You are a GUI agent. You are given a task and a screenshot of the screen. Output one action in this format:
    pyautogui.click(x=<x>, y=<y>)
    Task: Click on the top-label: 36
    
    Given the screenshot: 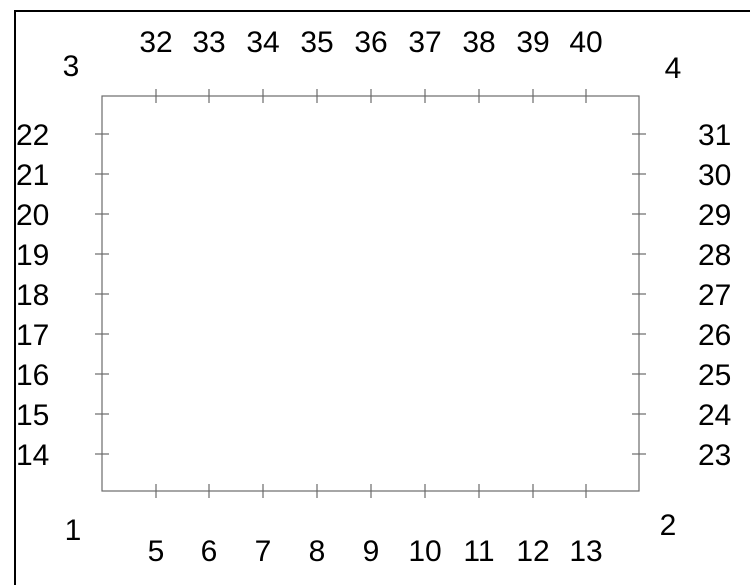 What is the action you would take?
    pyautogui.click(x=370, y=42)
    